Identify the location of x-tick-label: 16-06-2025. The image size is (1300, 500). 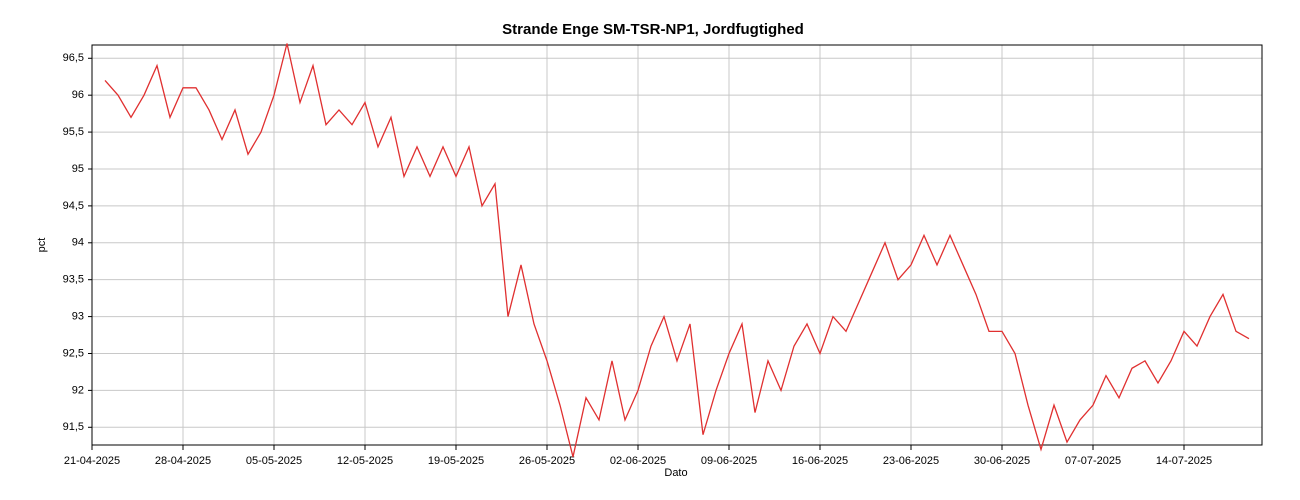
(820, 461).